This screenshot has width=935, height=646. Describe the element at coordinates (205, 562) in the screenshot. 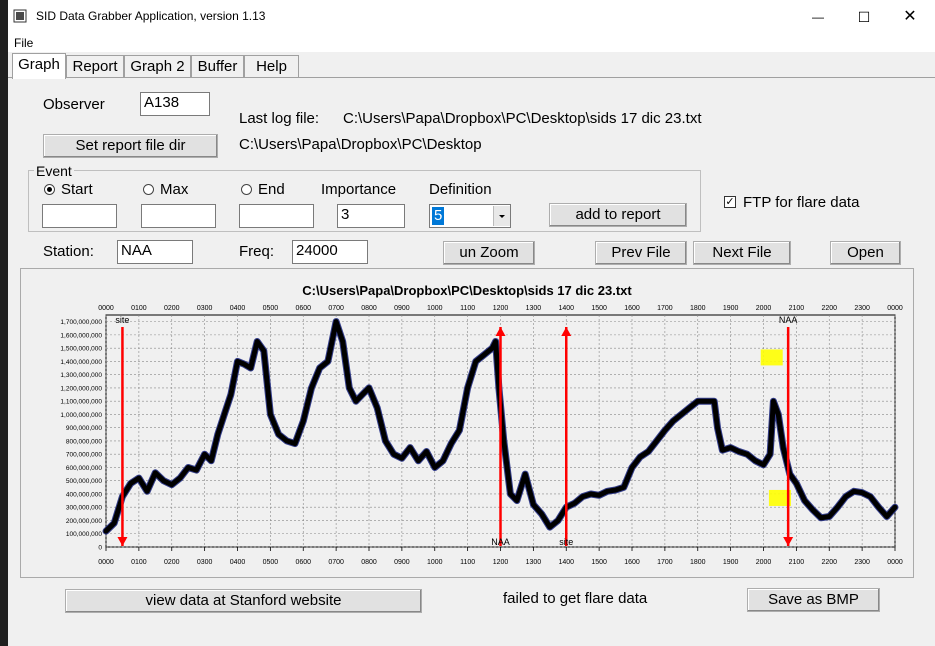

I see `x-tick-label: 0300` at that location.